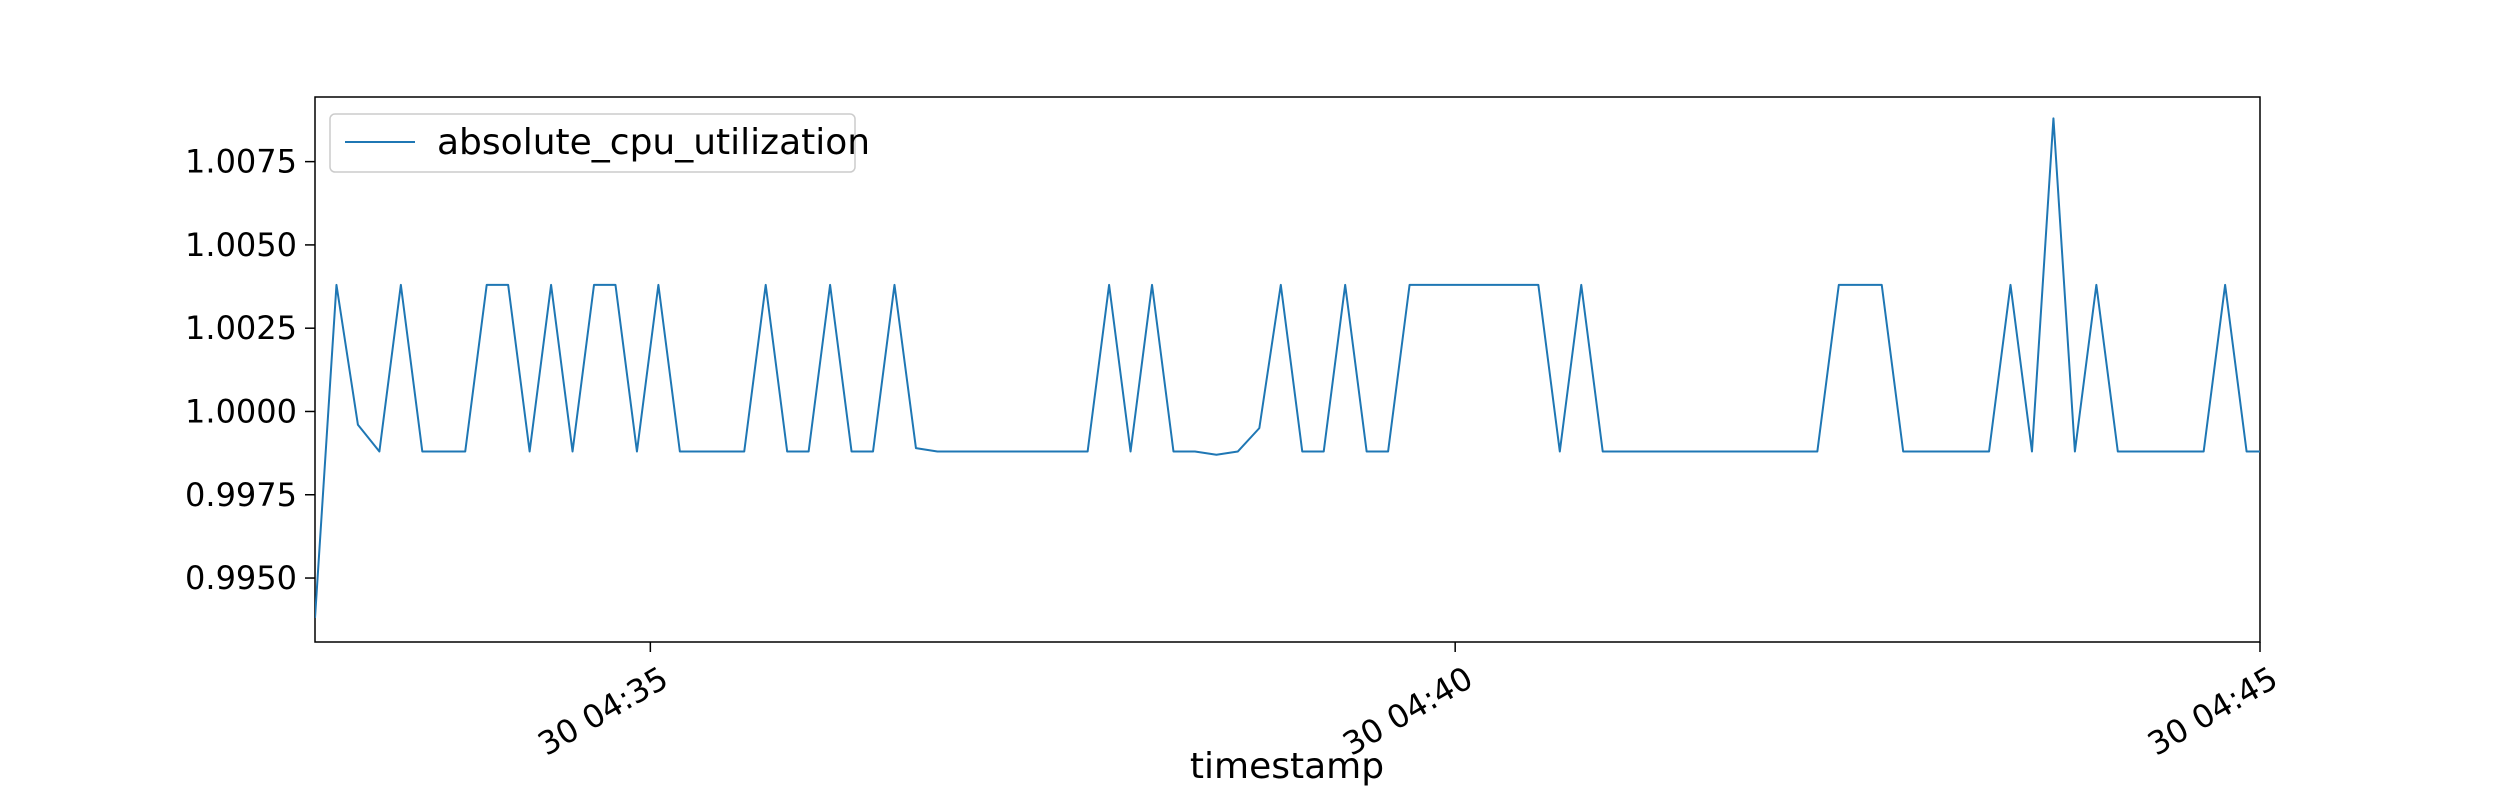 The image size is (2500, 800). I want to click on y-tick-label: 0.9975, so click(241, 495).